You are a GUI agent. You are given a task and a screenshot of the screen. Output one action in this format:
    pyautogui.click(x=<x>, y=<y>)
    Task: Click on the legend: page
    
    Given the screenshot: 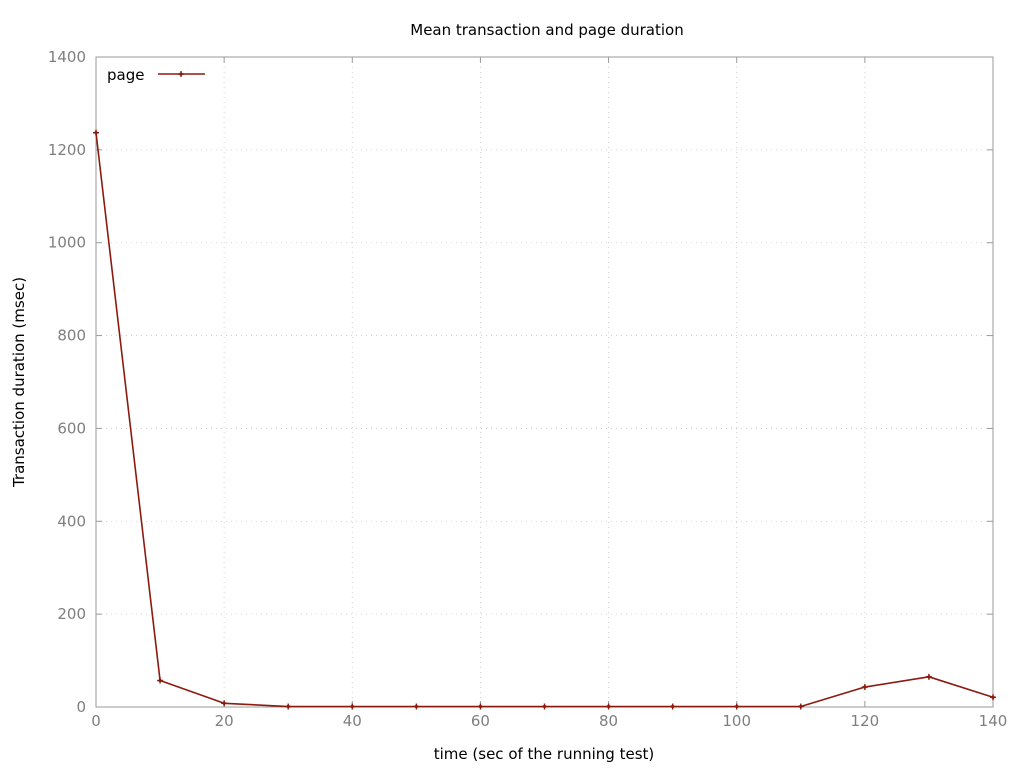 What is the action you would take?
    pyautogui.click(x=156, y=75)
    